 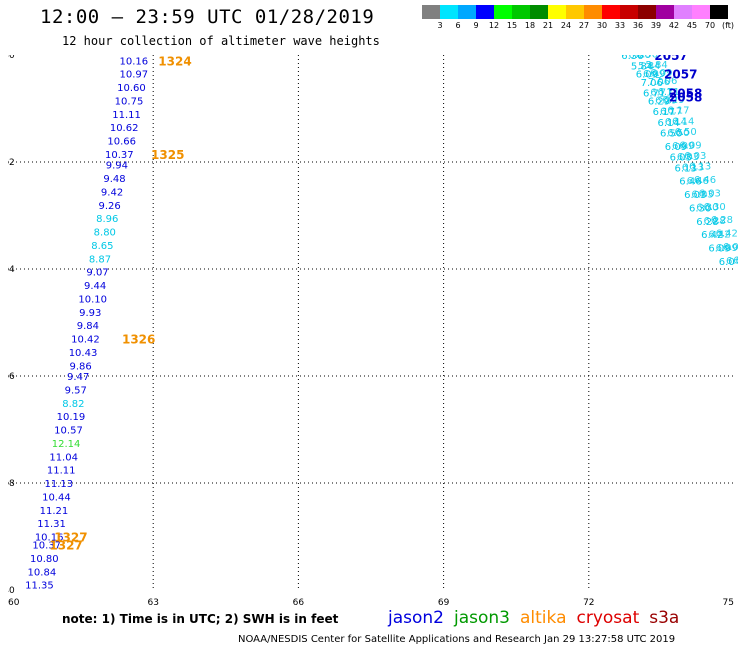 What do you see at coordinates (65, 546) in the screenshot?
I see `pass-number-label: 1327` at bounding box center [65, 546].